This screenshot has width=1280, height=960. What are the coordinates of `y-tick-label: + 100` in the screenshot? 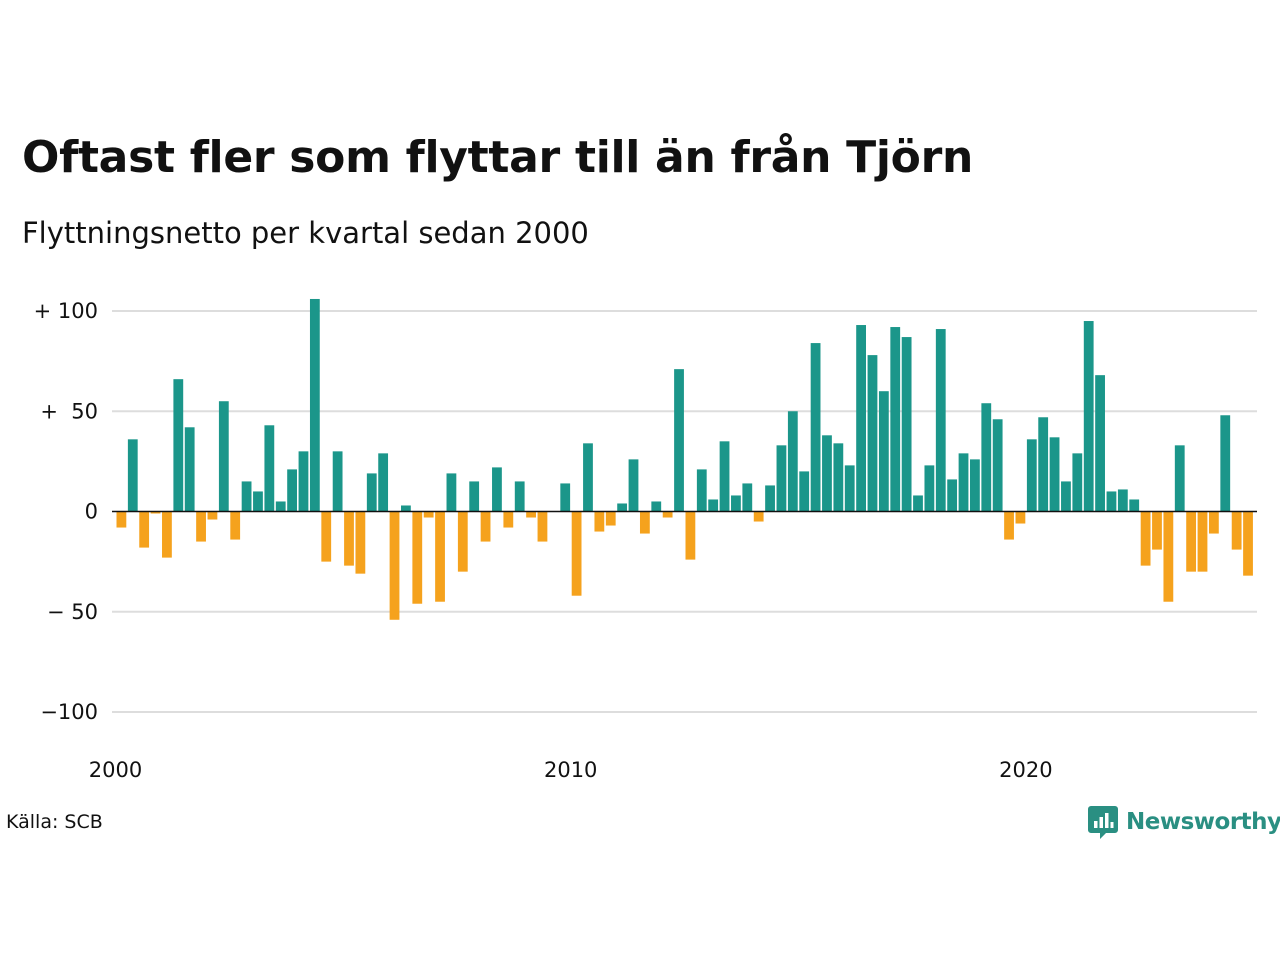 It's located at (66, 311).